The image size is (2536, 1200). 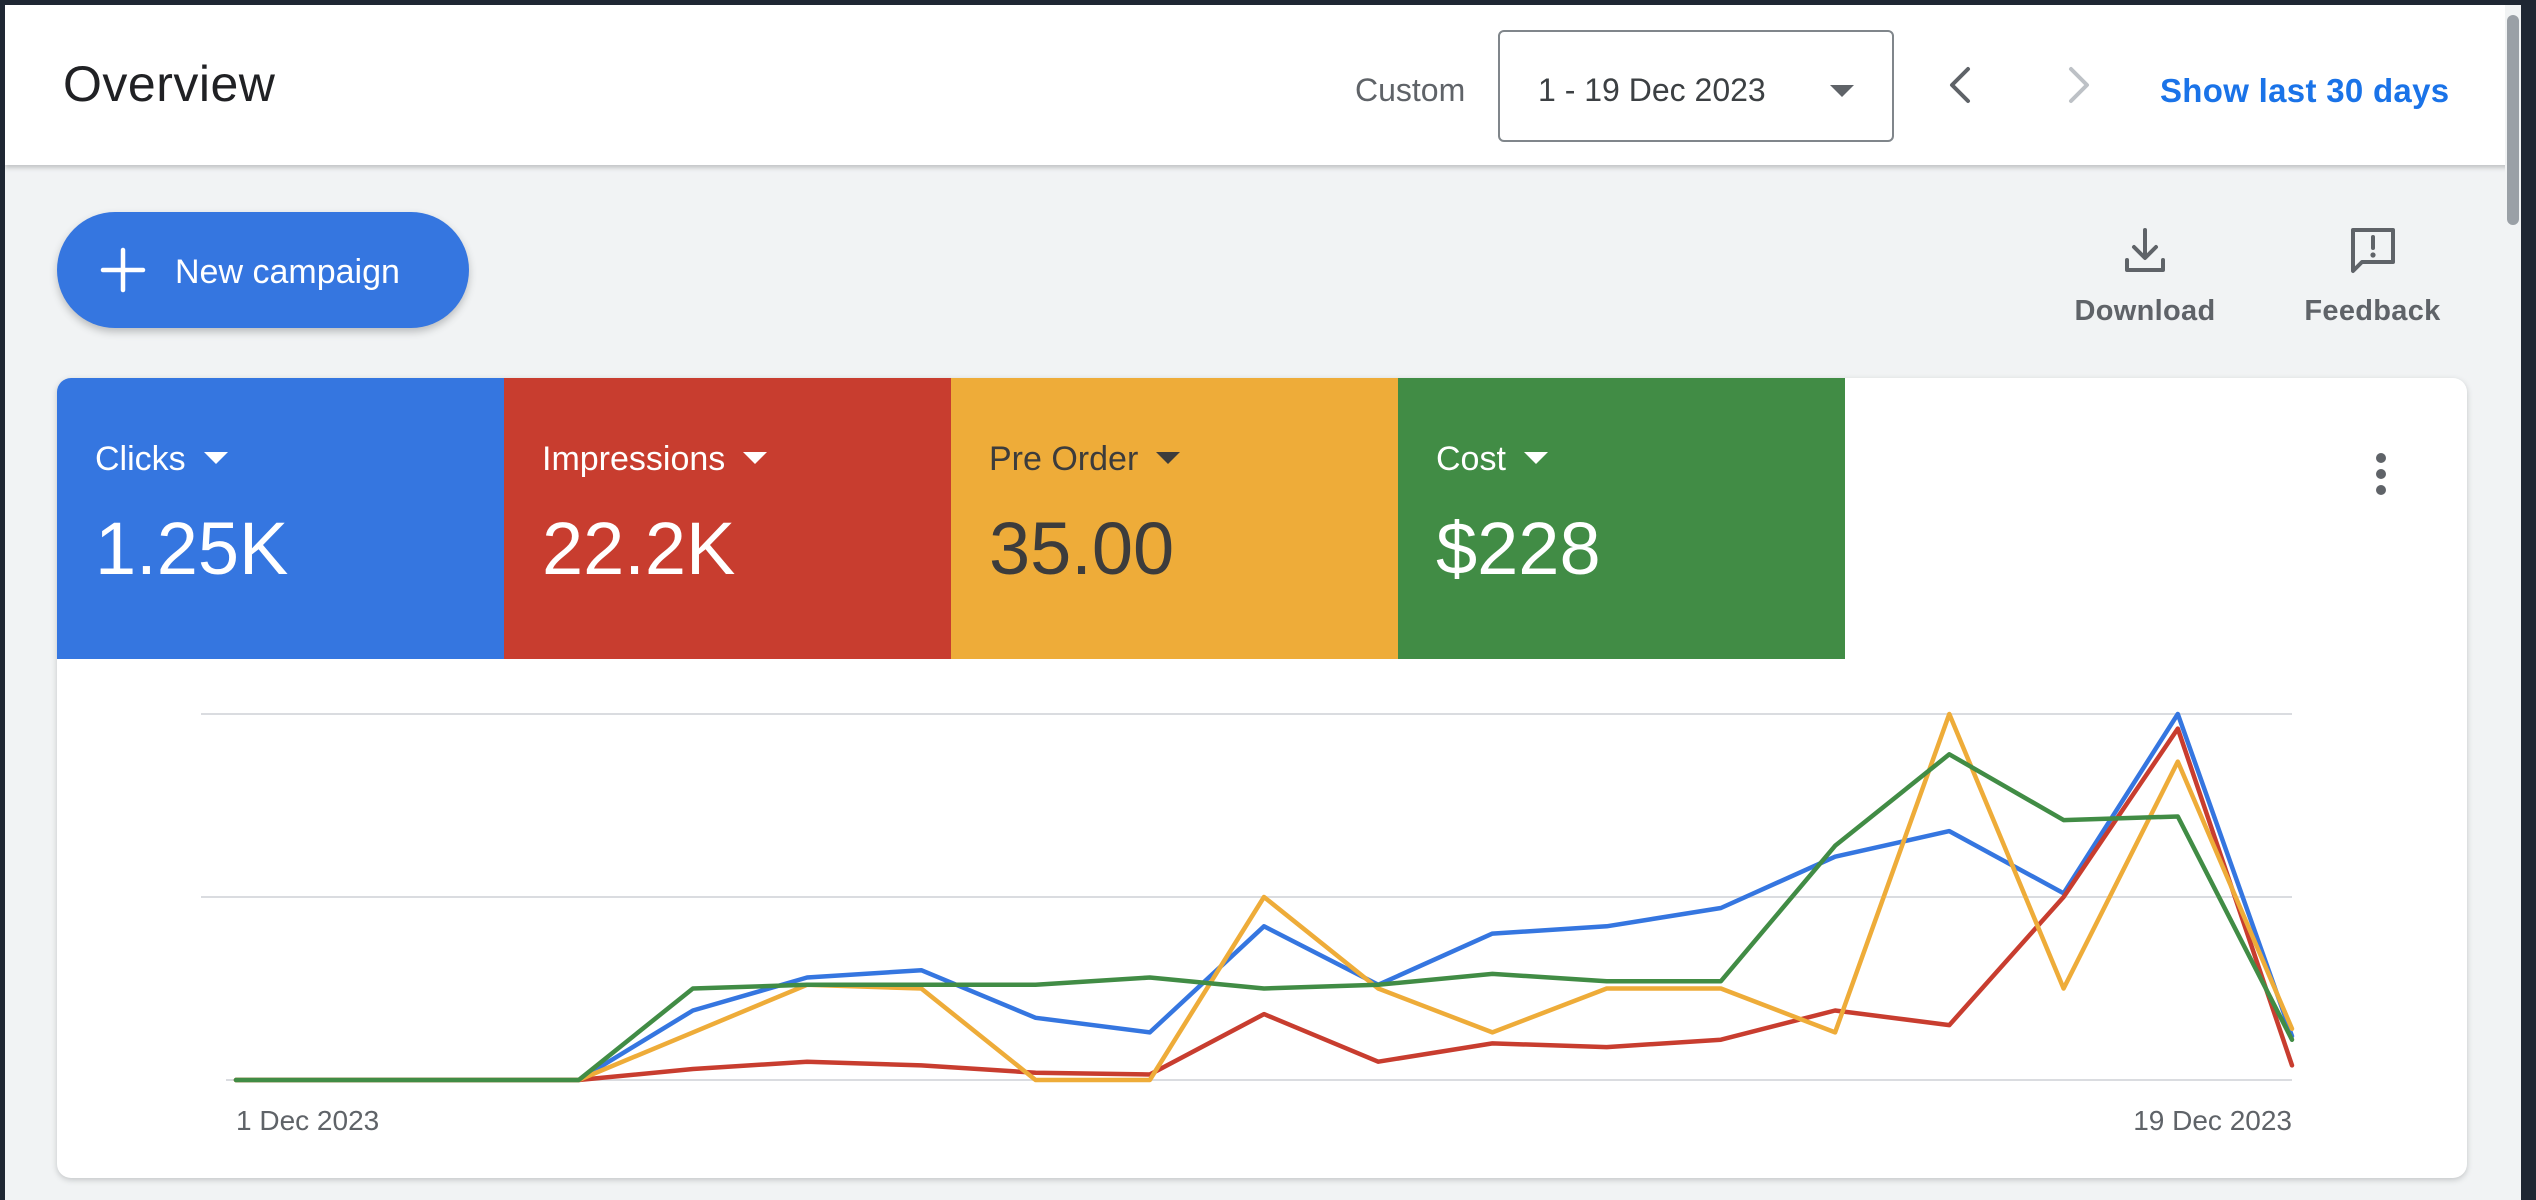 I want to click on download-button: Download, so click(x=2145, y=276).